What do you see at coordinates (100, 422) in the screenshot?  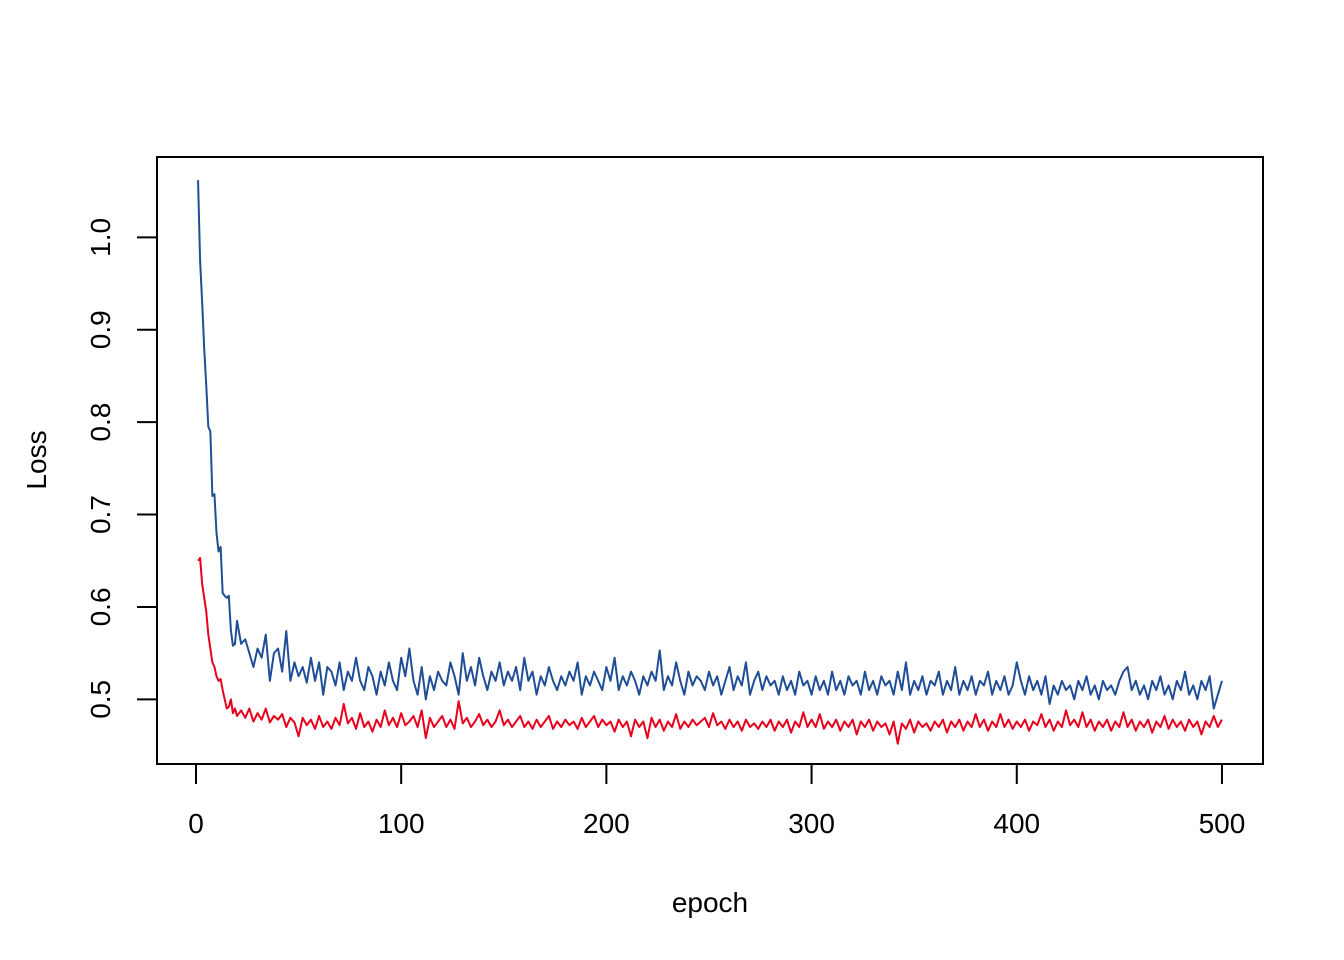 I see `y-tick-label: 0.8` at bounding box center [100, 422].